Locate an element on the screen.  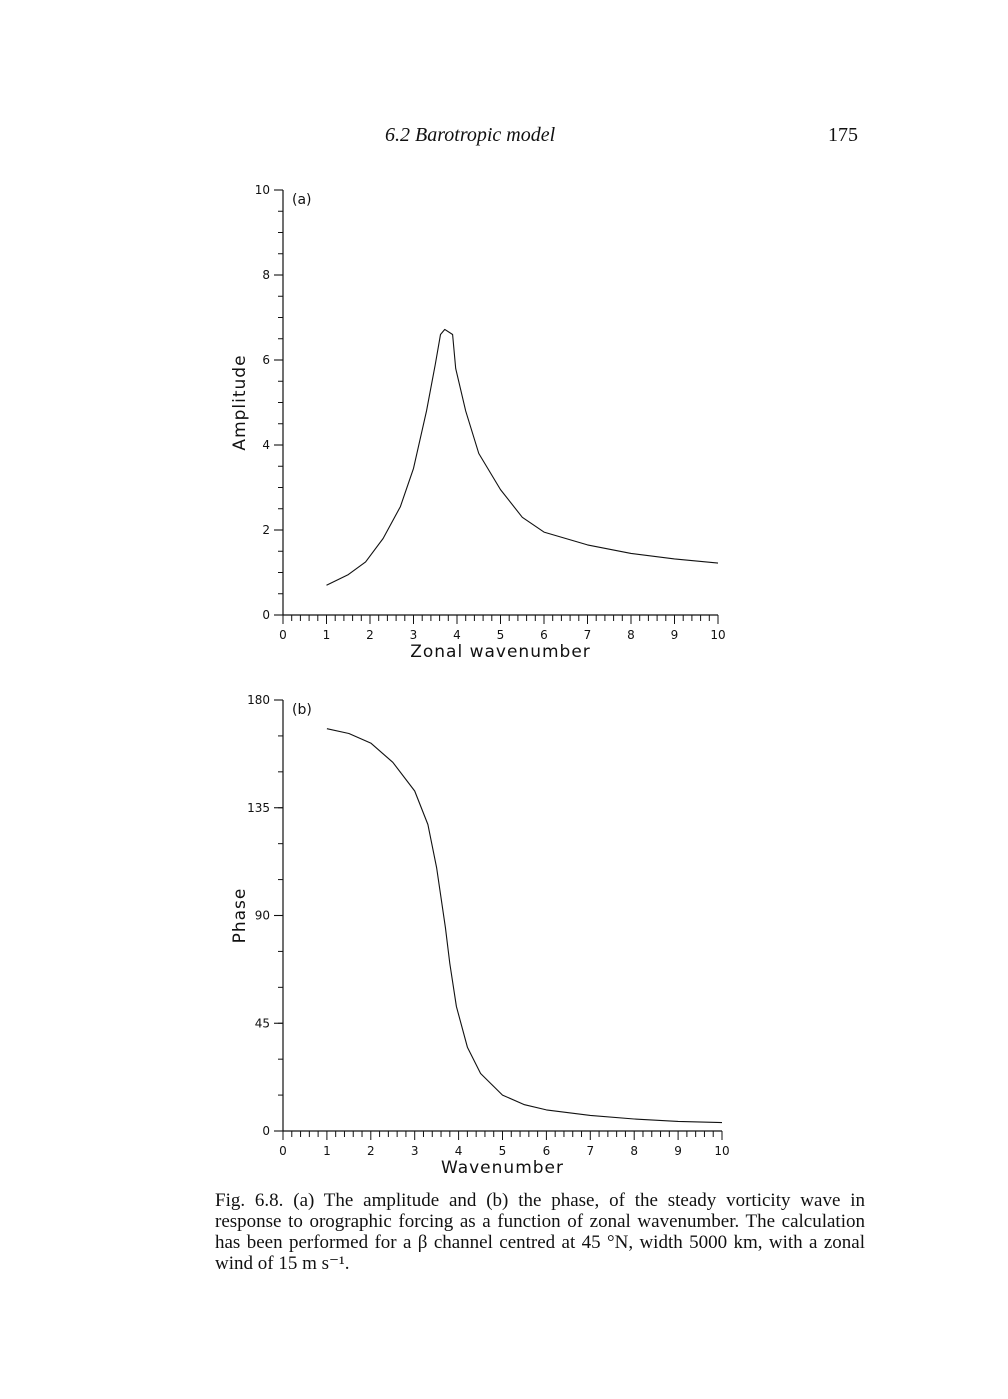
y-axis-label: Amplitude is located at coordinates (240, 402).